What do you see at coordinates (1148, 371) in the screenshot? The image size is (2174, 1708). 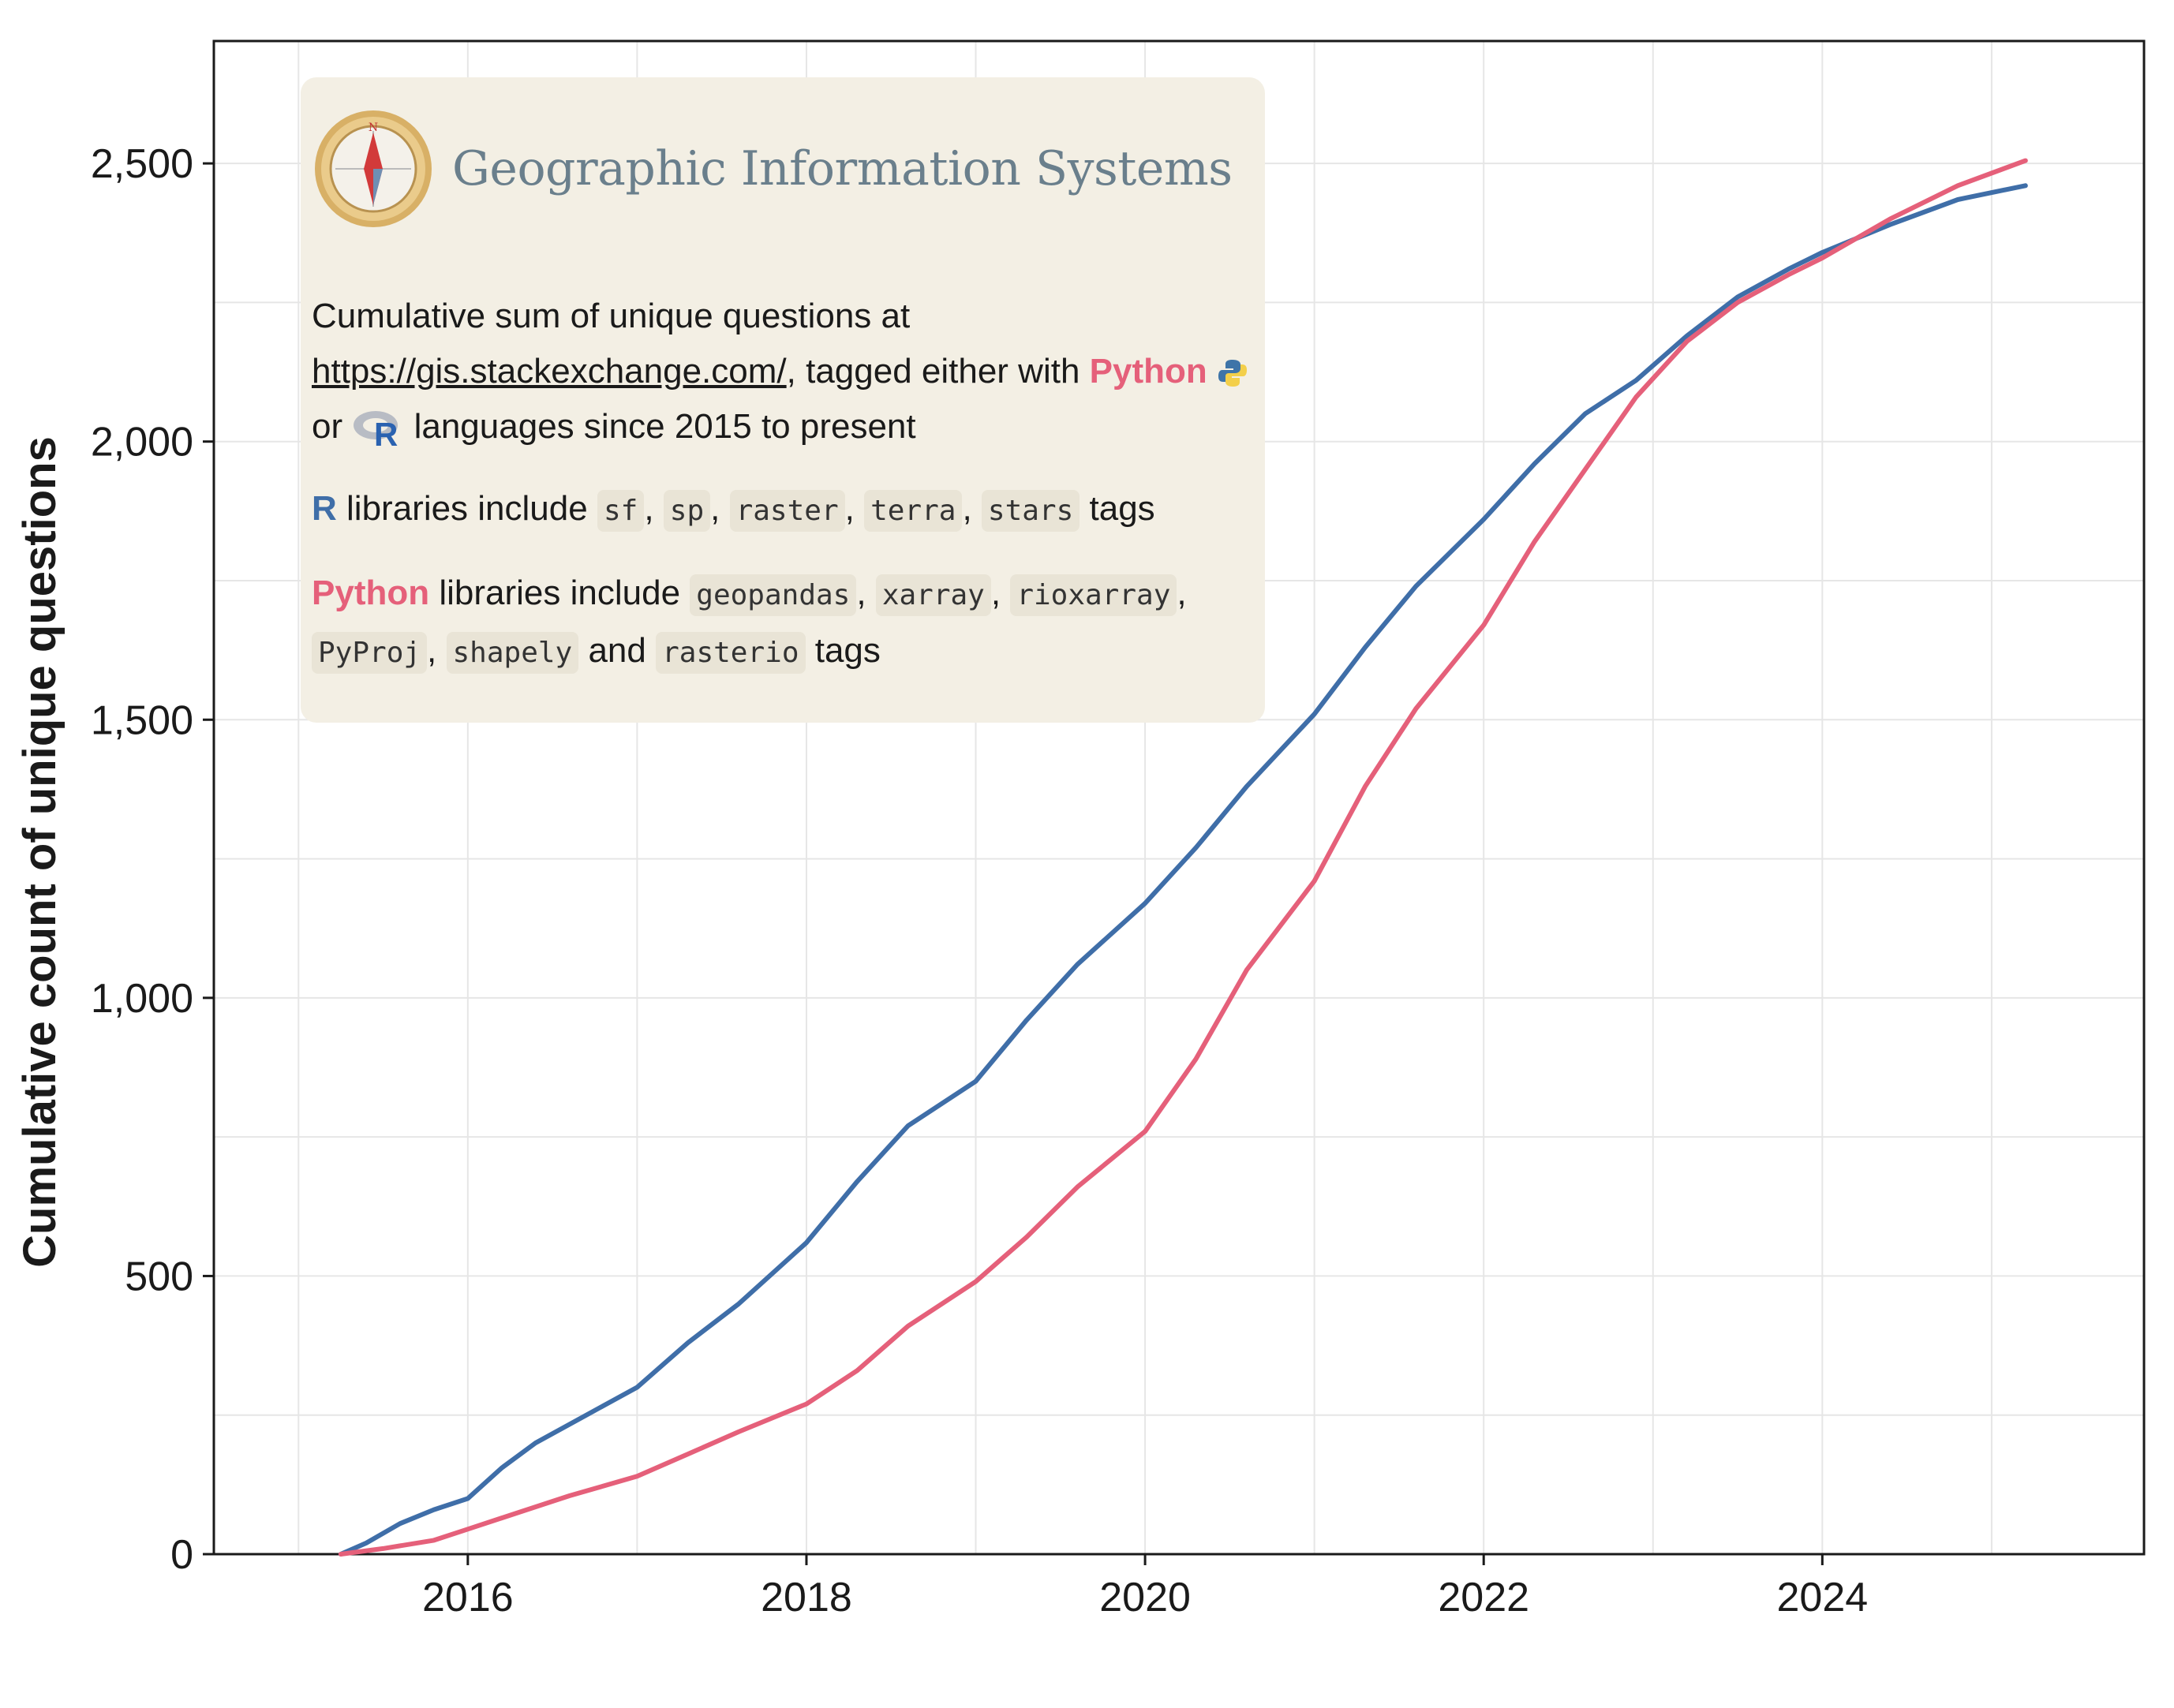 I see `python-word: Python` at bounding box center [1148, 371].